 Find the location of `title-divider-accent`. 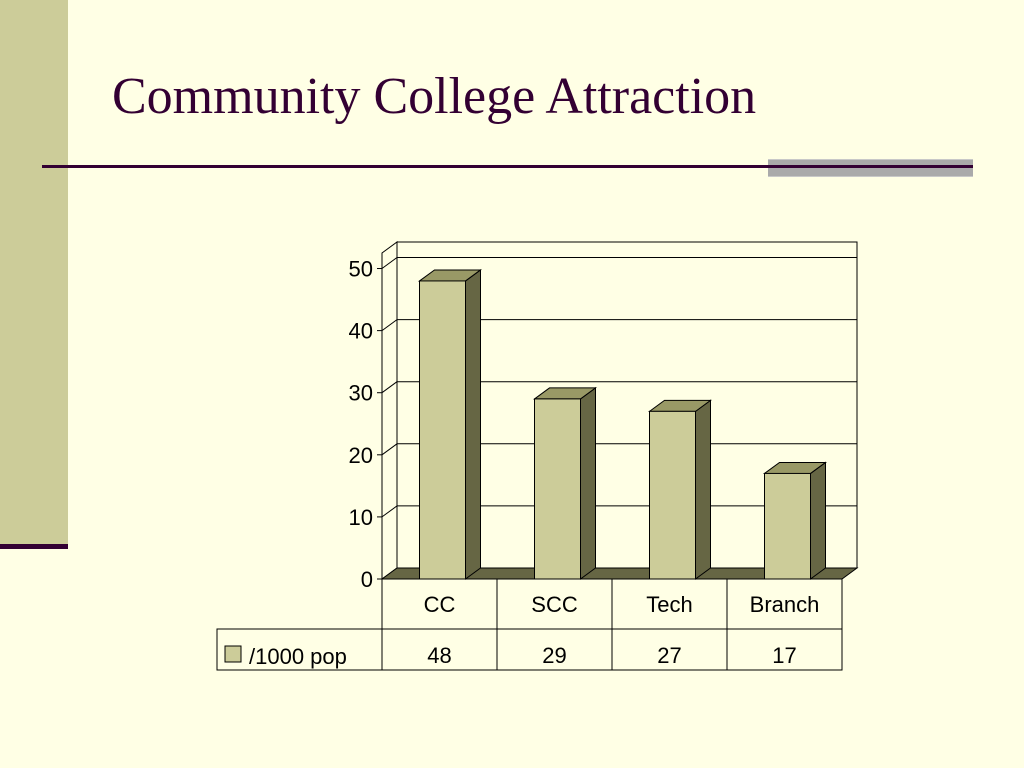

title-divider-accent is located at coordinates (870, 168).